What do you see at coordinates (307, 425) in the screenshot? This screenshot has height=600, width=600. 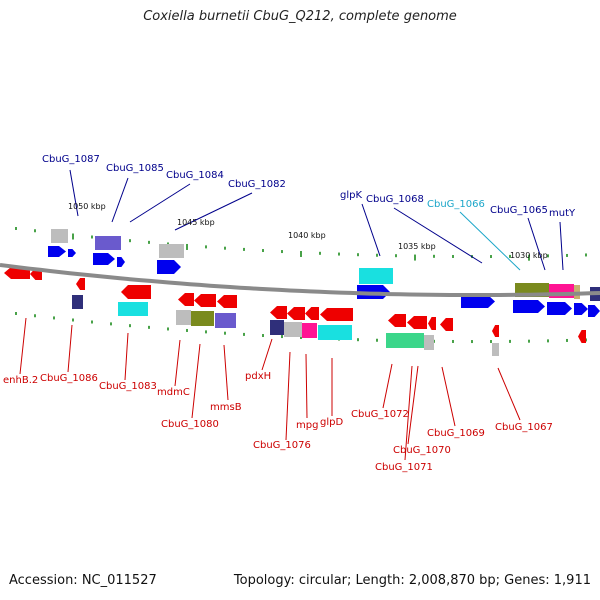 I see `gene-label: mpg` at bounding box center [307, 425].